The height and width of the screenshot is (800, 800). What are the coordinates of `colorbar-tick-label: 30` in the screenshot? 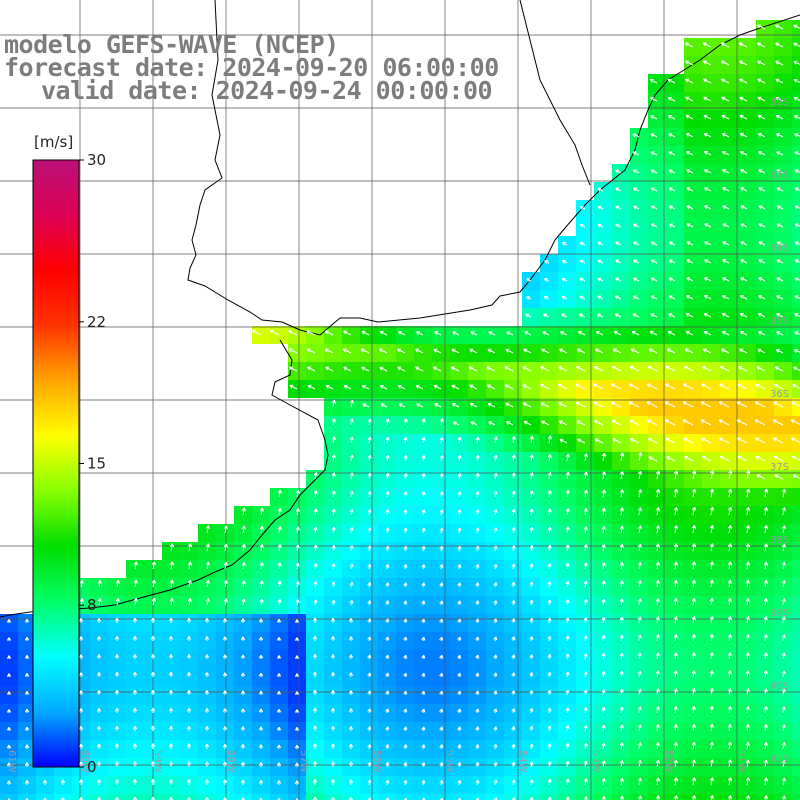 It's located at (96, 160).